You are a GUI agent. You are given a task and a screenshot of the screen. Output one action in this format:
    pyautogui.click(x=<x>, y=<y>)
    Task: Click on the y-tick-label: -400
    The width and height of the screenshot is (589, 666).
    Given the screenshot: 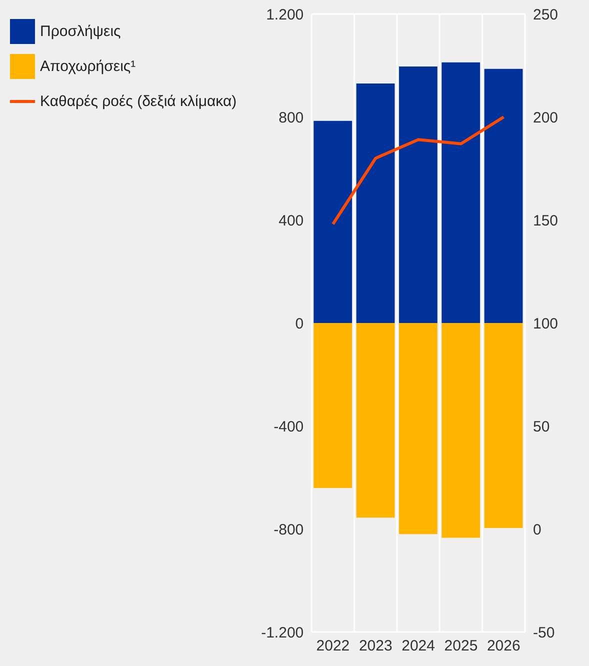 What is the action you would take?
    pyautogui.click(x=289, y=427)
    